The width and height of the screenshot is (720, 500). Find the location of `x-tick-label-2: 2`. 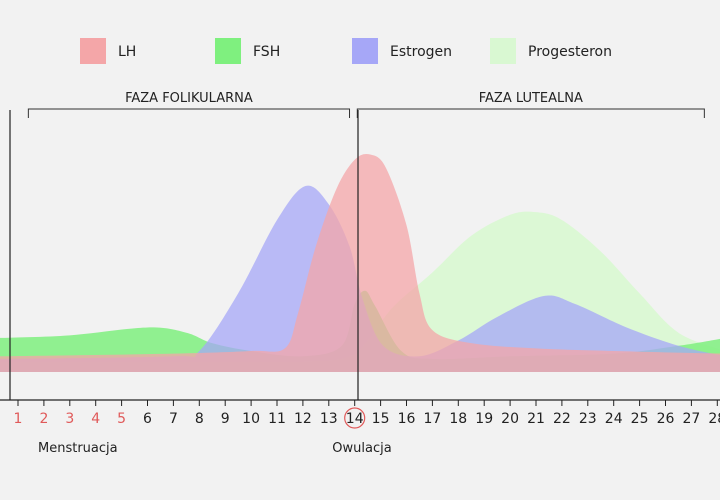

x-tick-label-2: 2 is located at coordinates (43, 419).